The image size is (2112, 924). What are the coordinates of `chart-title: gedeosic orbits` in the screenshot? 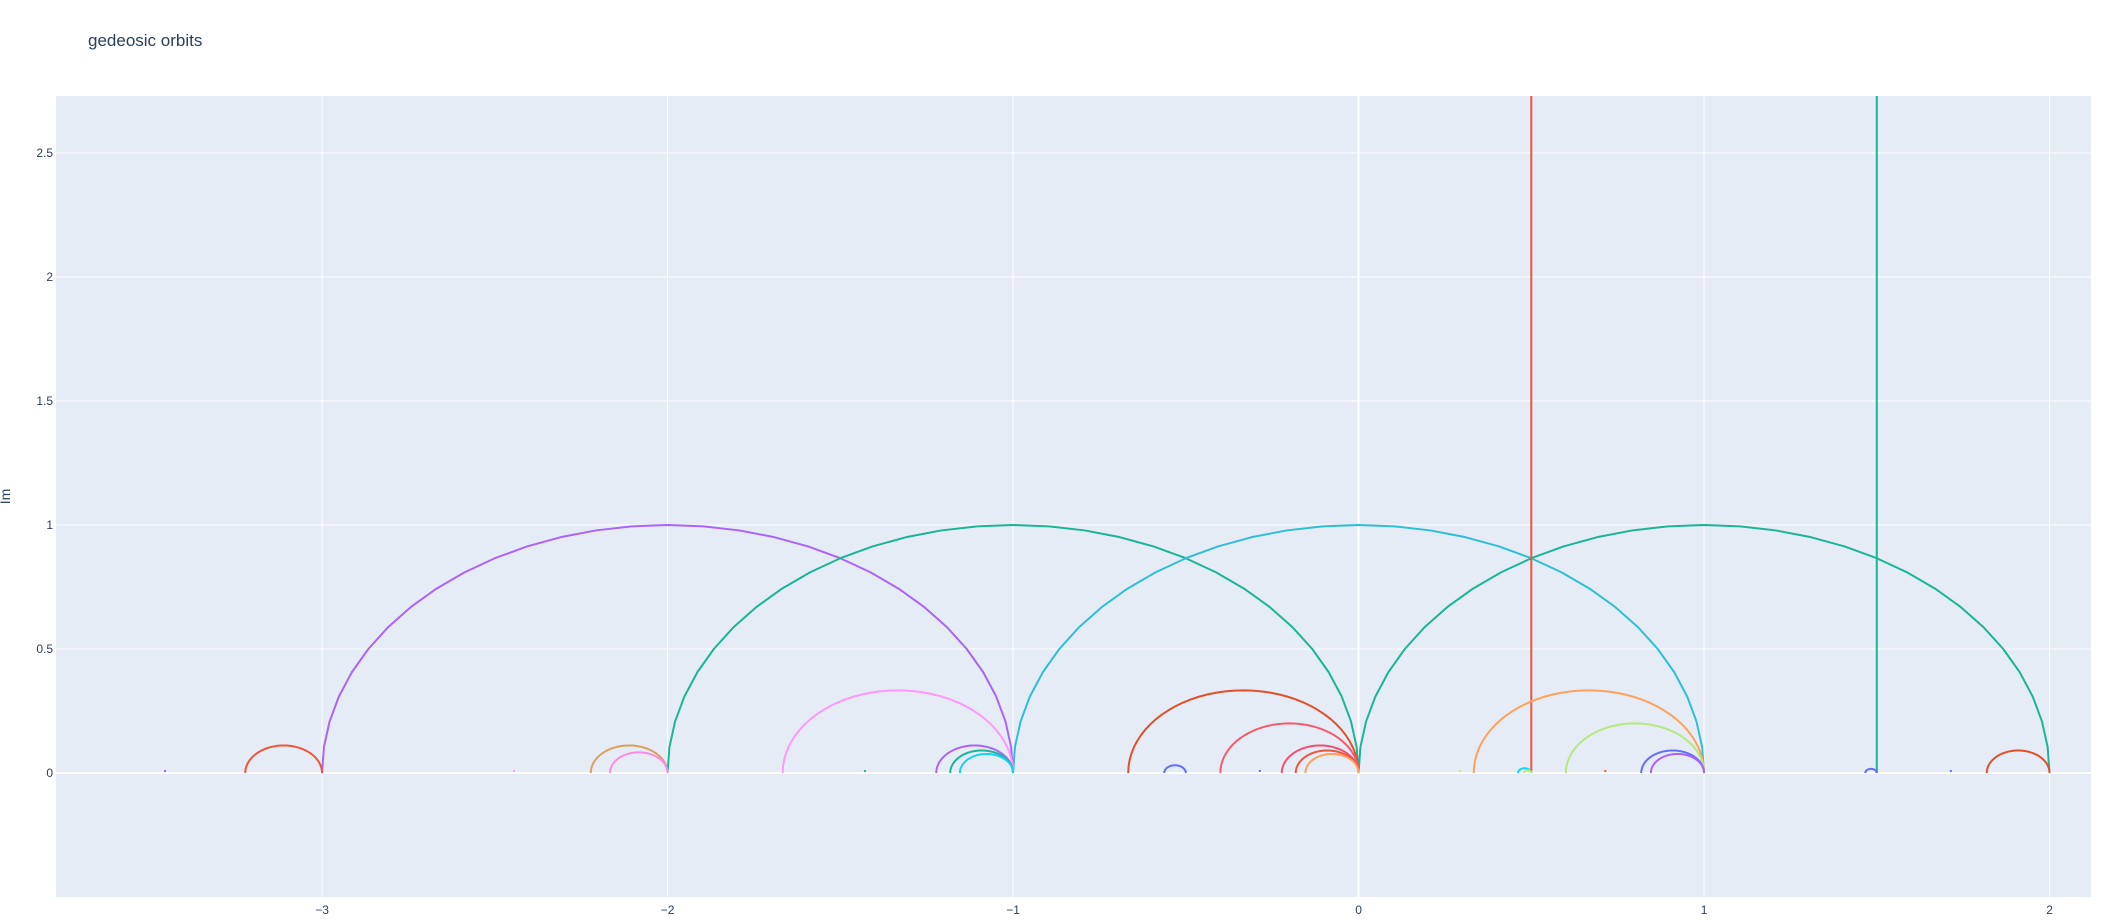 It's located at (145, 40).